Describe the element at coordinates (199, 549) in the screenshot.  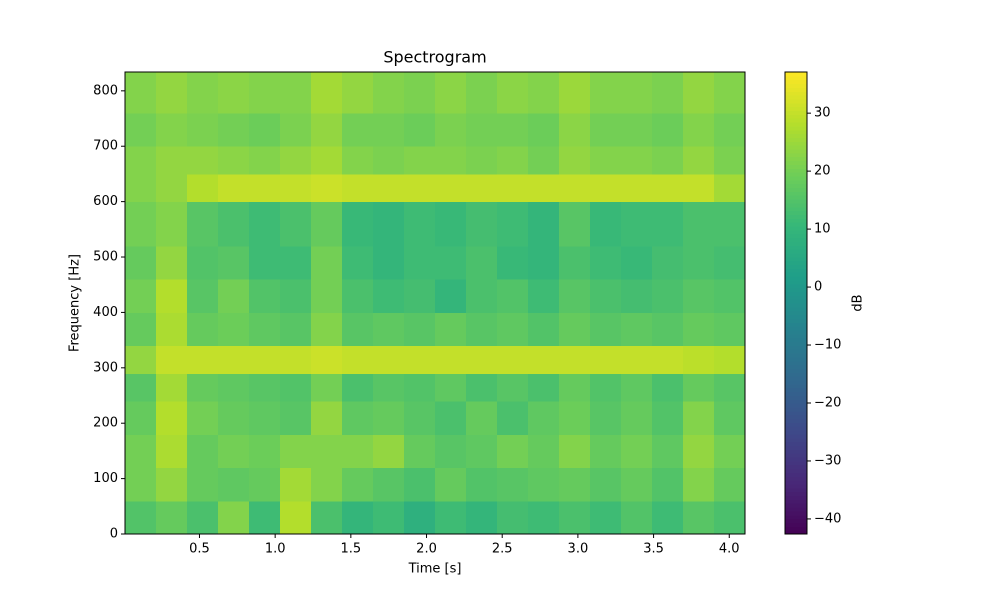
I see `x-tick-label: 0.5` at that location.